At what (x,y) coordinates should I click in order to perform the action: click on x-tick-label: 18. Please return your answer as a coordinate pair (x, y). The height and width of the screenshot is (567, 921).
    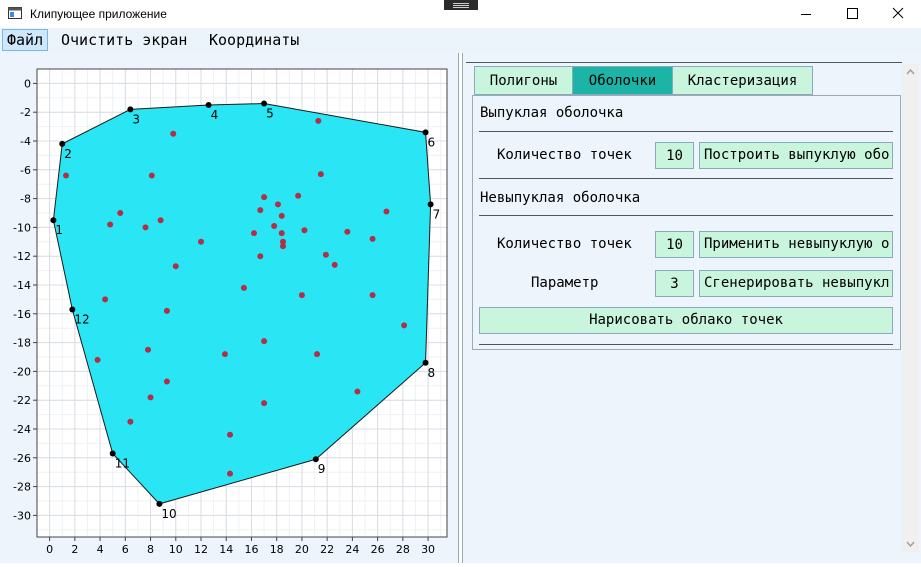
    Looking at the image, I should click on (277, 549).